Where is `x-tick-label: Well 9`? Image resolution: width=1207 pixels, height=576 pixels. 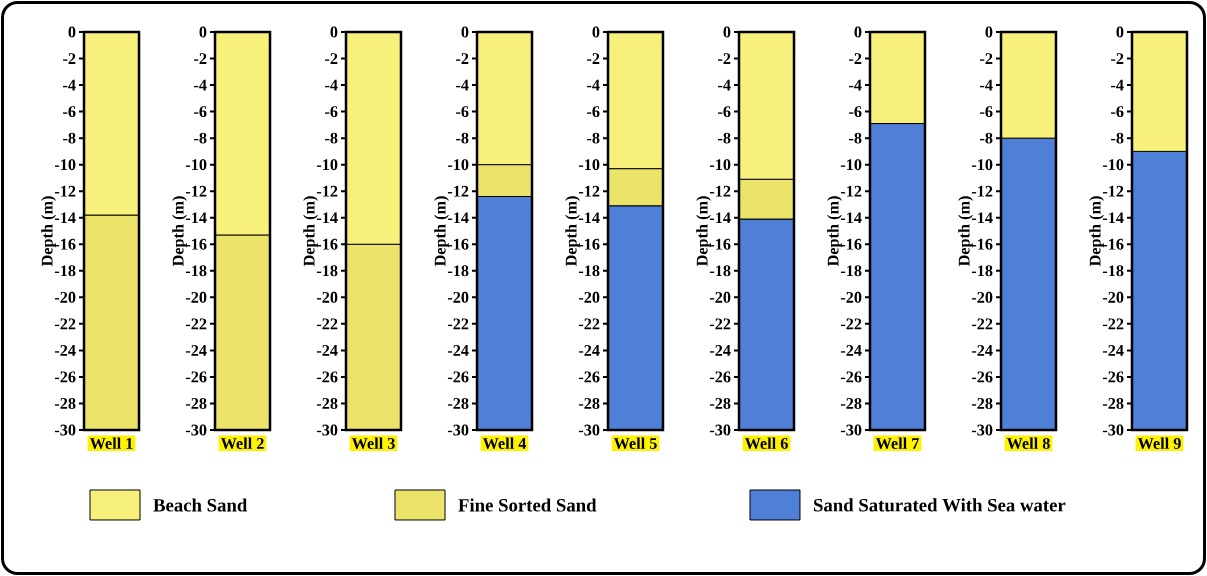 x-tick-label: Well 9 is located at coordinates (1159, 443).